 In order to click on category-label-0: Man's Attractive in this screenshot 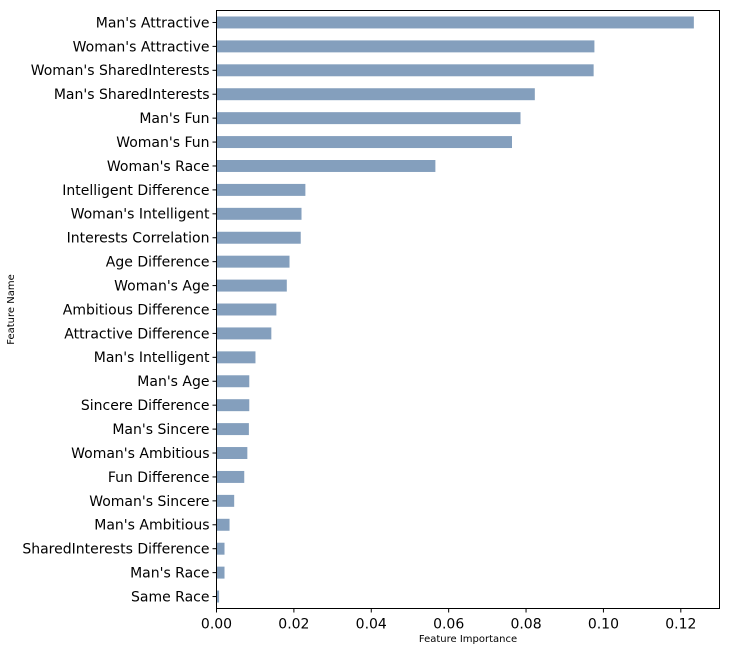, I will do `click(153, 23)`.